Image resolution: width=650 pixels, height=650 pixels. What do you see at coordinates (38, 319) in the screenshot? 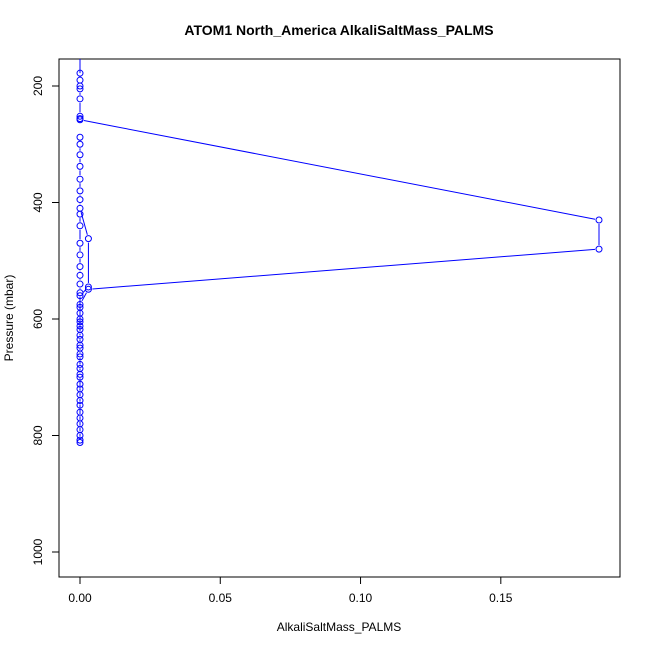
I see `y-tick-label: 600` at bounding box center [38, 319].